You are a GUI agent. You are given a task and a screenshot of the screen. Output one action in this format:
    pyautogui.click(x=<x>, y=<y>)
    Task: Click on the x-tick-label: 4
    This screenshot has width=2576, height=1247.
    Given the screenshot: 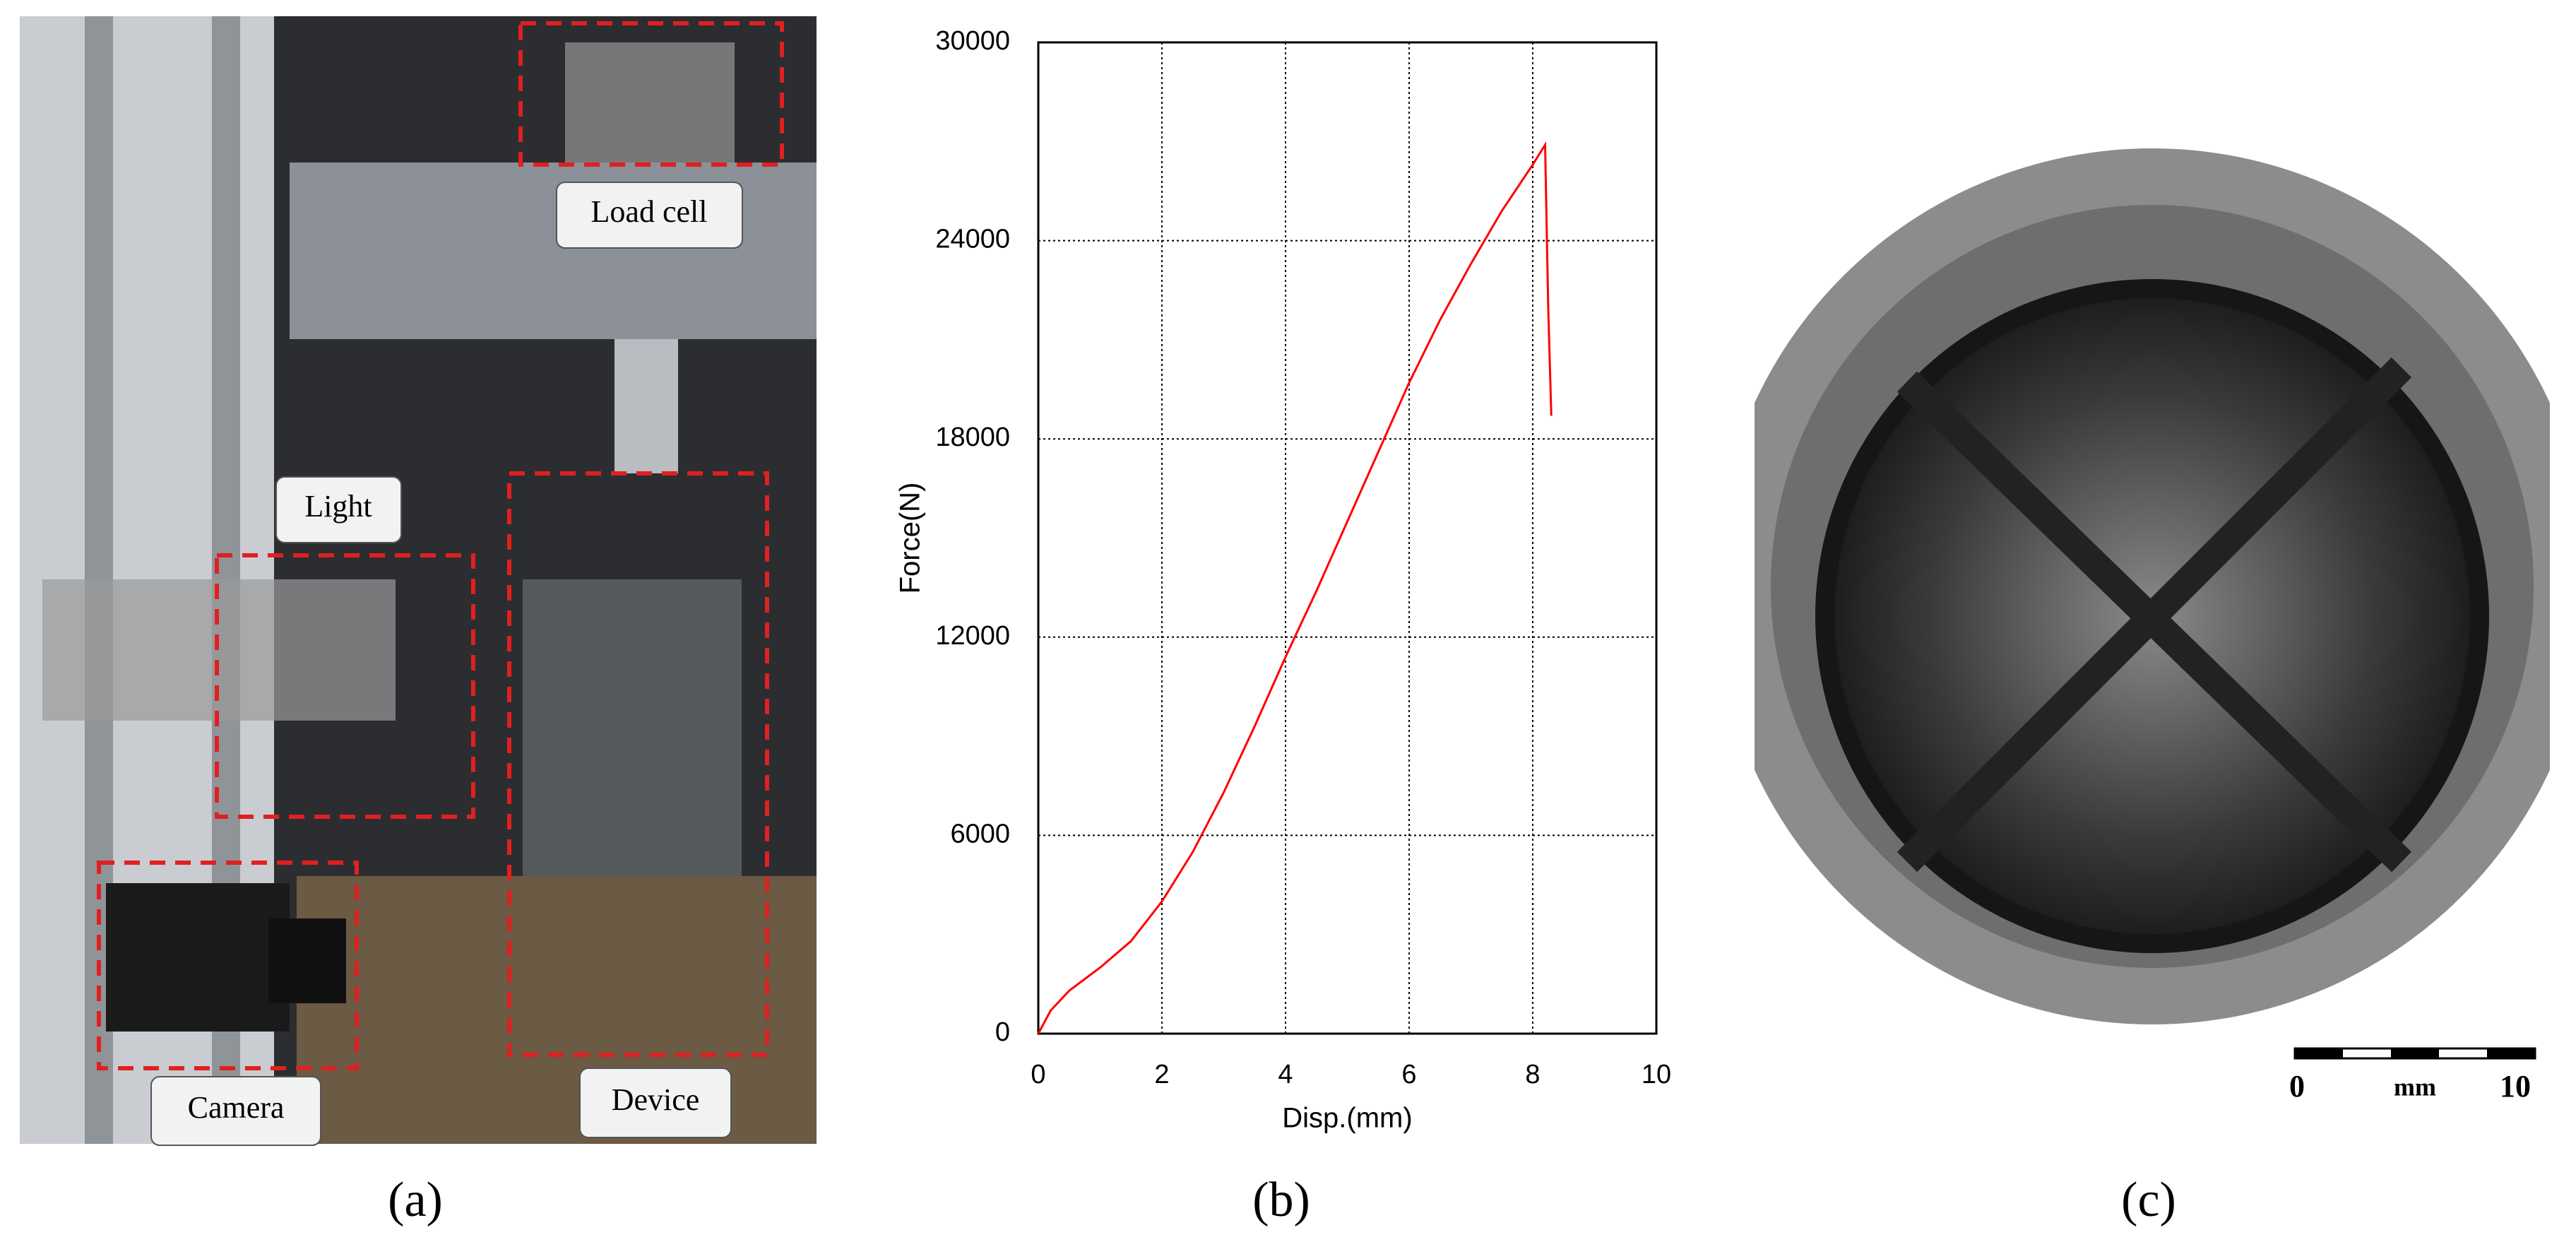 What is the action you would take?
    pyautogui.click(x=1285, y=1074)
    